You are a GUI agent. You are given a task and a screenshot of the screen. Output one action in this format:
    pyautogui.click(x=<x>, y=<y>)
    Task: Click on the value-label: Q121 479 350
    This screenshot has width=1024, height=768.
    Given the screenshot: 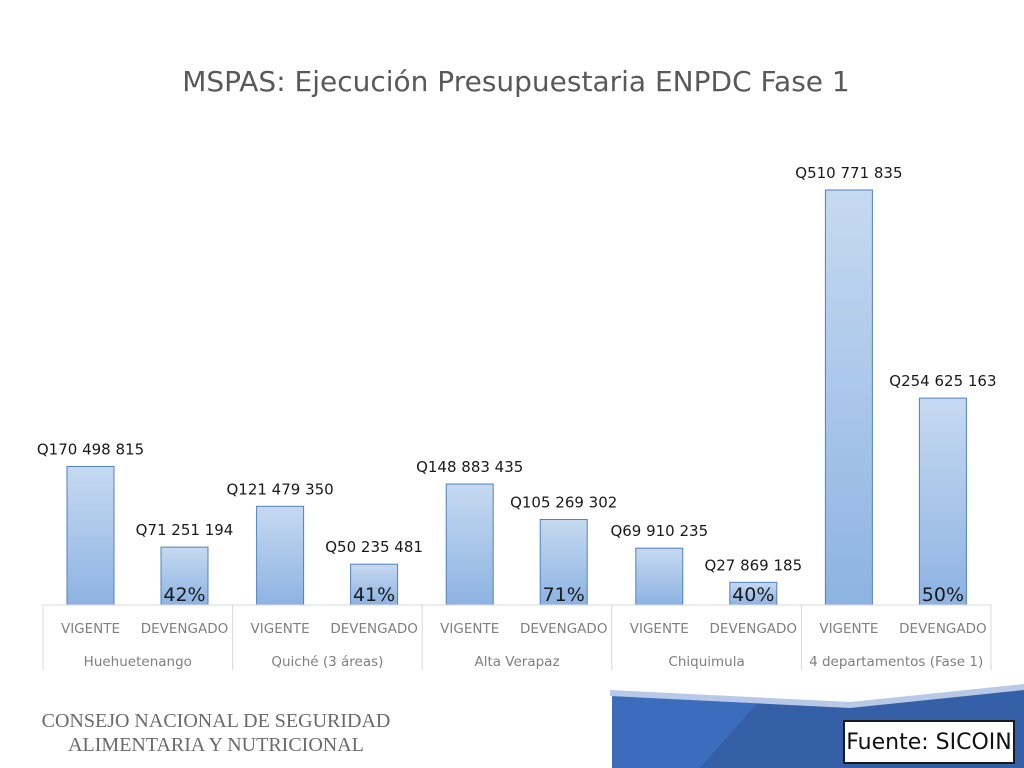 What is the action you would take?
    pyautogui.click(x=279, y=489)
    